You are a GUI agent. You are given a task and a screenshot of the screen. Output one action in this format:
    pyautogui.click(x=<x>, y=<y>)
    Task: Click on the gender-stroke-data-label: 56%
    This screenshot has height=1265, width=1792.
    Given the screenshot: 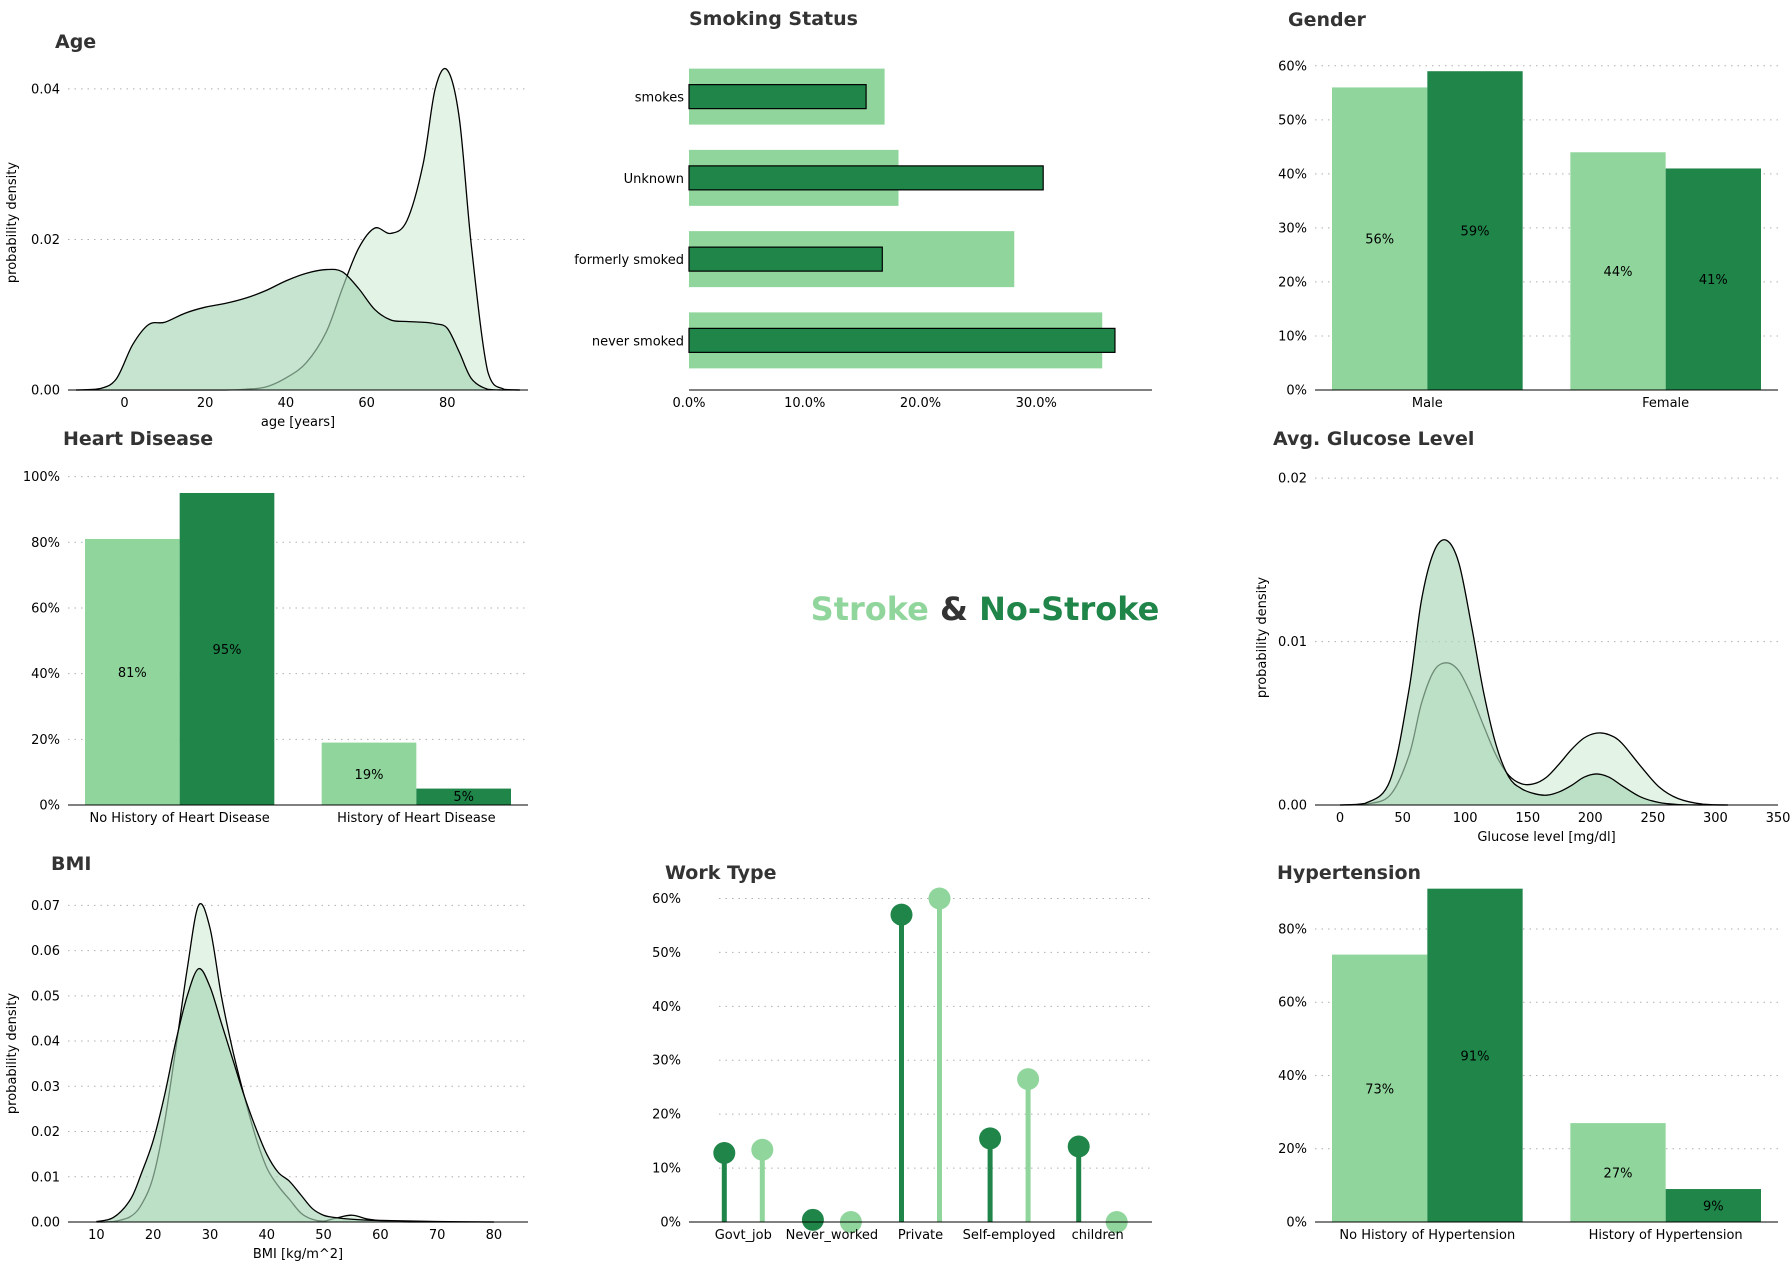 What is the action you would take?
    pyautogui.click(x=1379, y=240)
    